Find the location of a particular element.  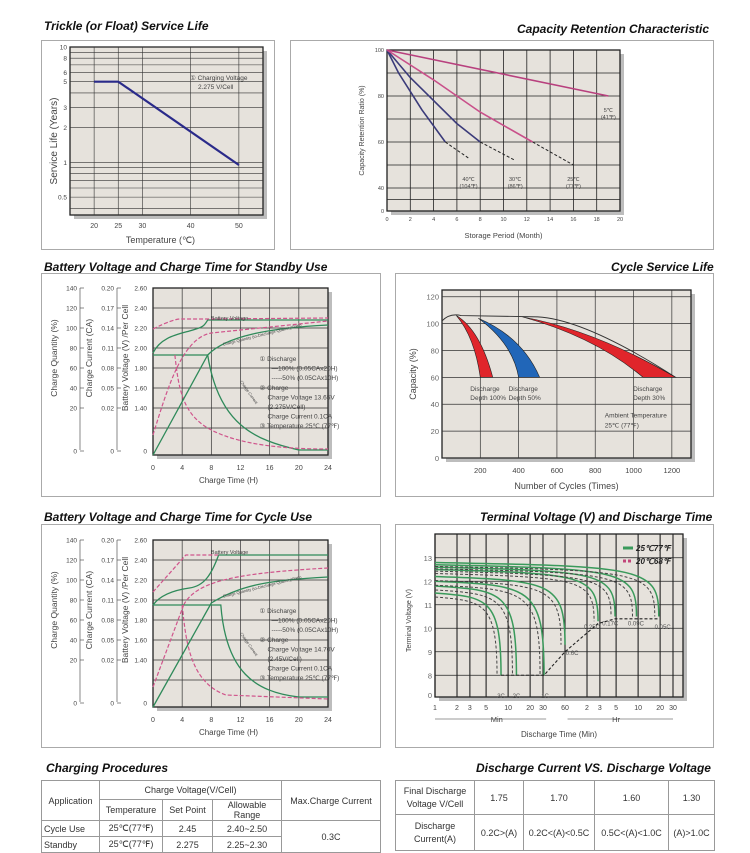

y-tick-label: 6 is located at coordinates (65, 73).